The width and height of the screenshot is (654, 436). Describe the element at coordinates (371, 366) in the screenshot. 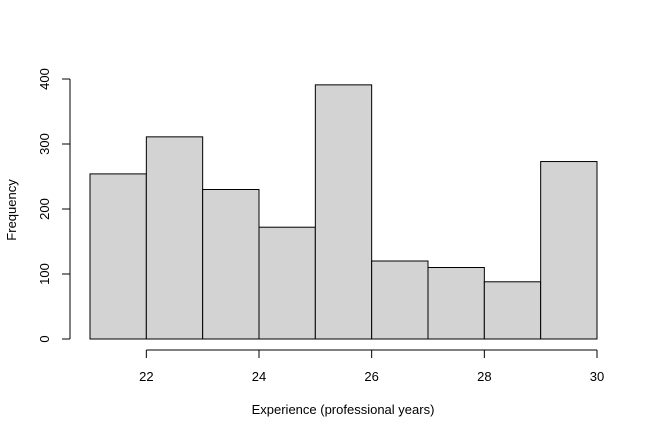

I see `x-axis: 22 24 26 28 30` at that location.